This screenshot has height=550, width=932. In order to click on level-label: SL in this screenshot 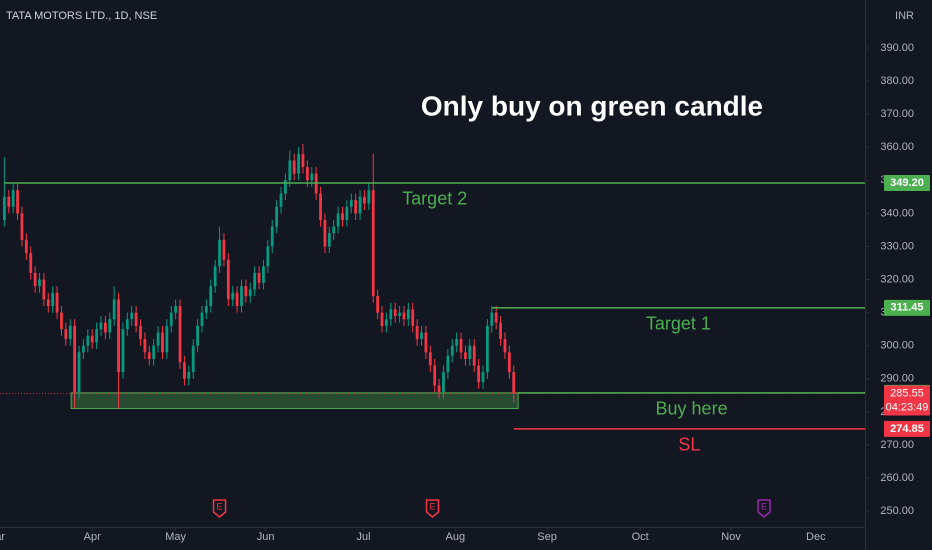, I will do `click(689, 445)`.